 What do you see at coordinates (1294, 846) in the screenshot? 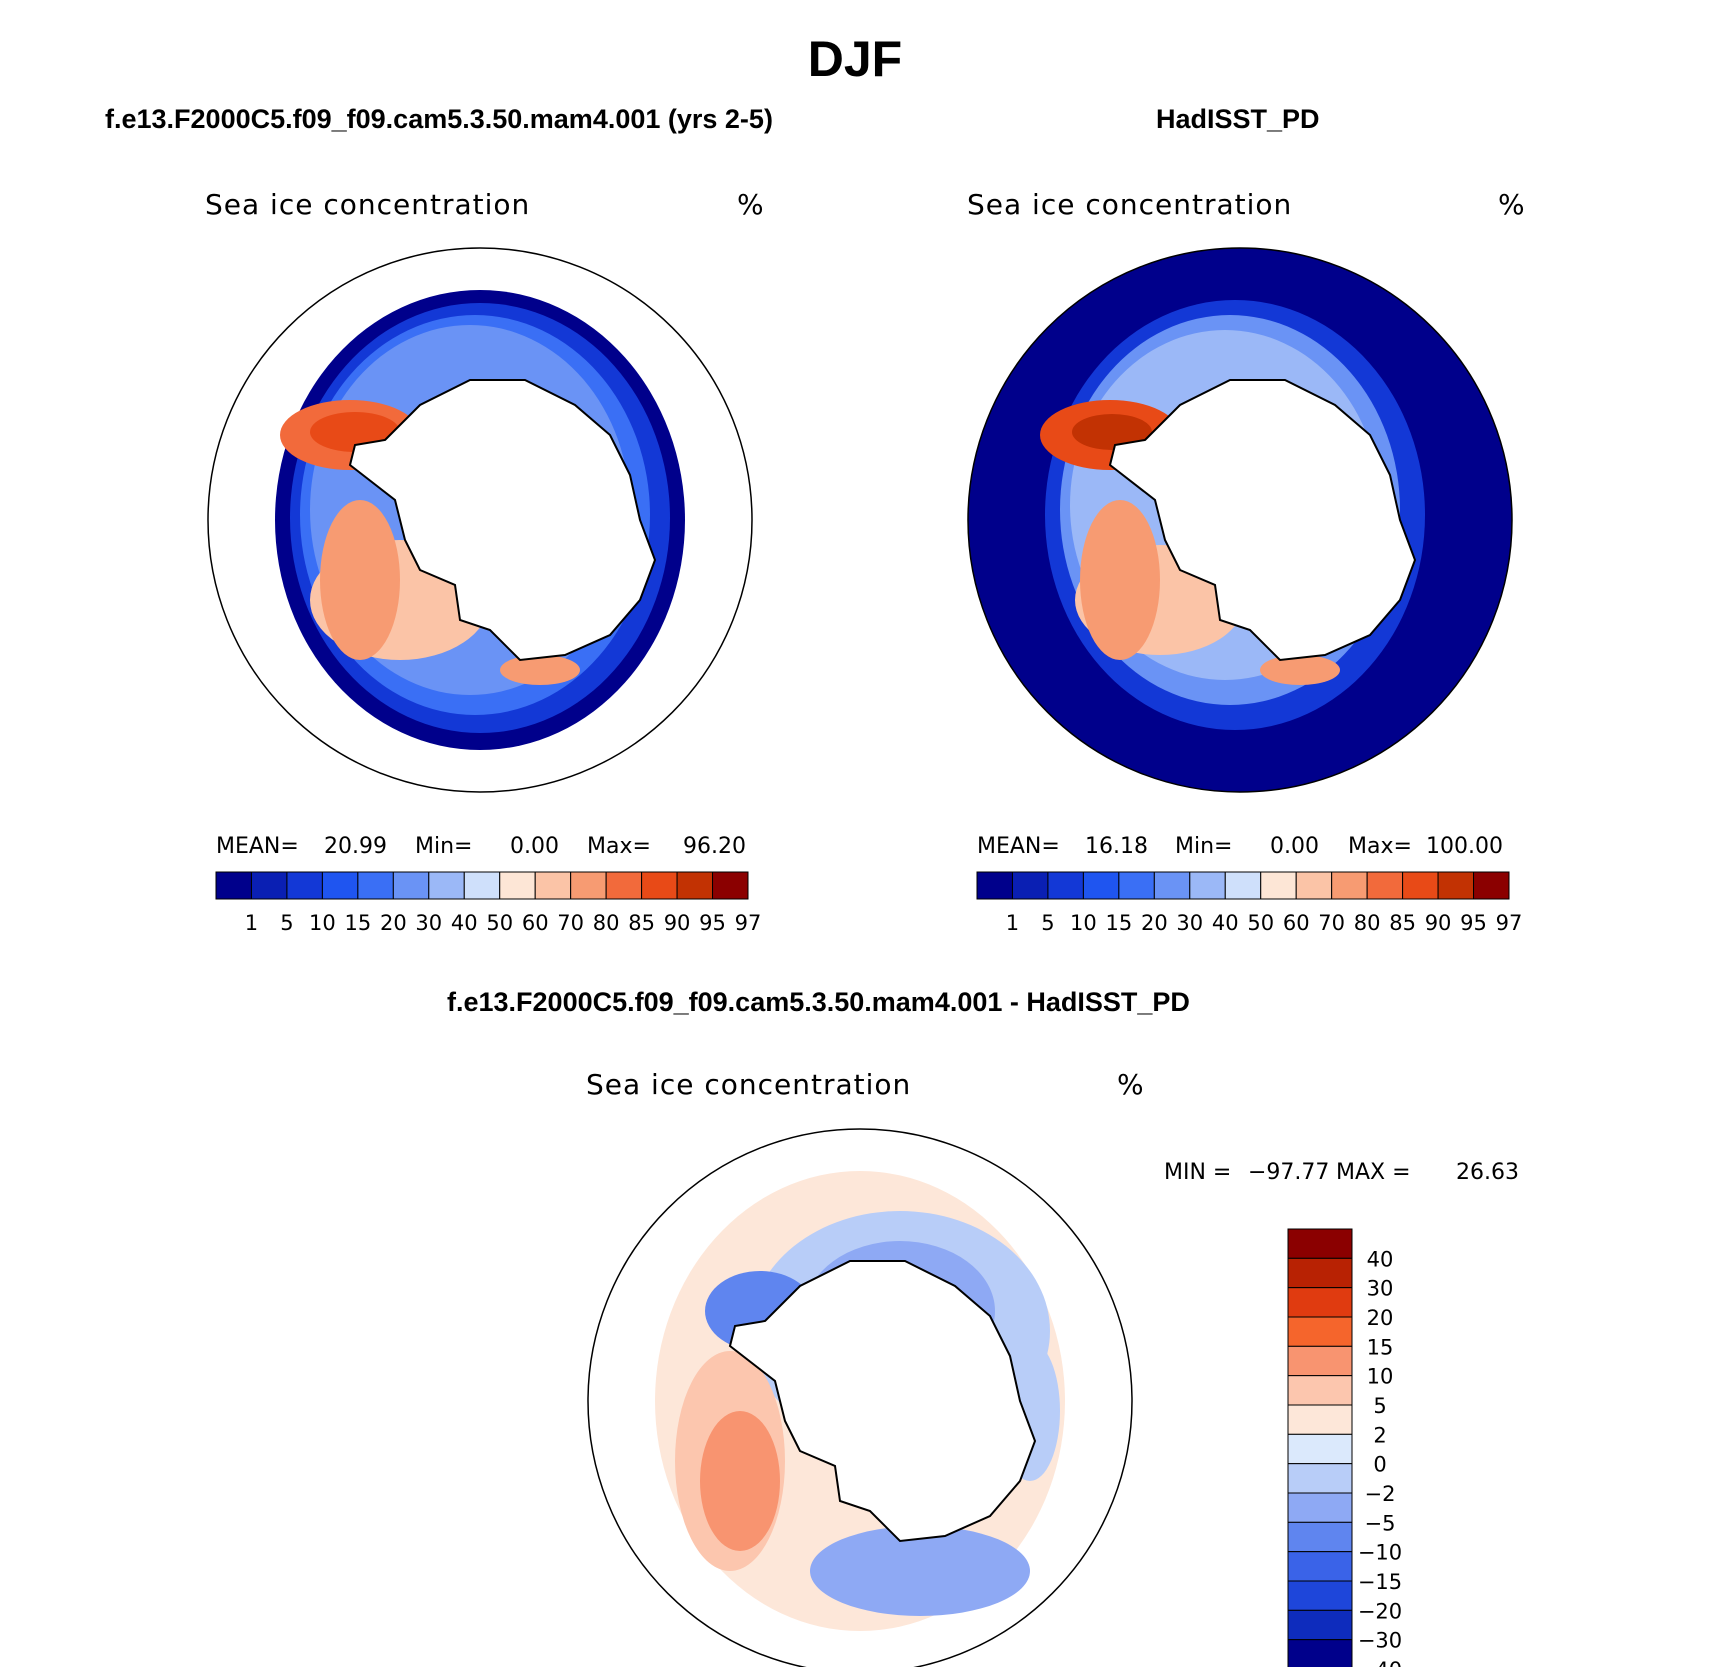
I see `panel2-min: 0.00` at bounding box center [1294, 846].